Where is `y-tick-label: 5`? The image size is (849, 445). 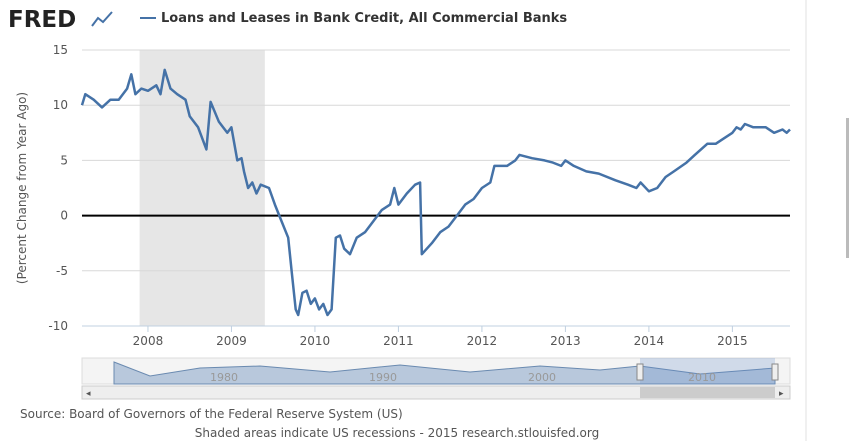 y-tick-label: 5 is located at coordinates (64, 160).